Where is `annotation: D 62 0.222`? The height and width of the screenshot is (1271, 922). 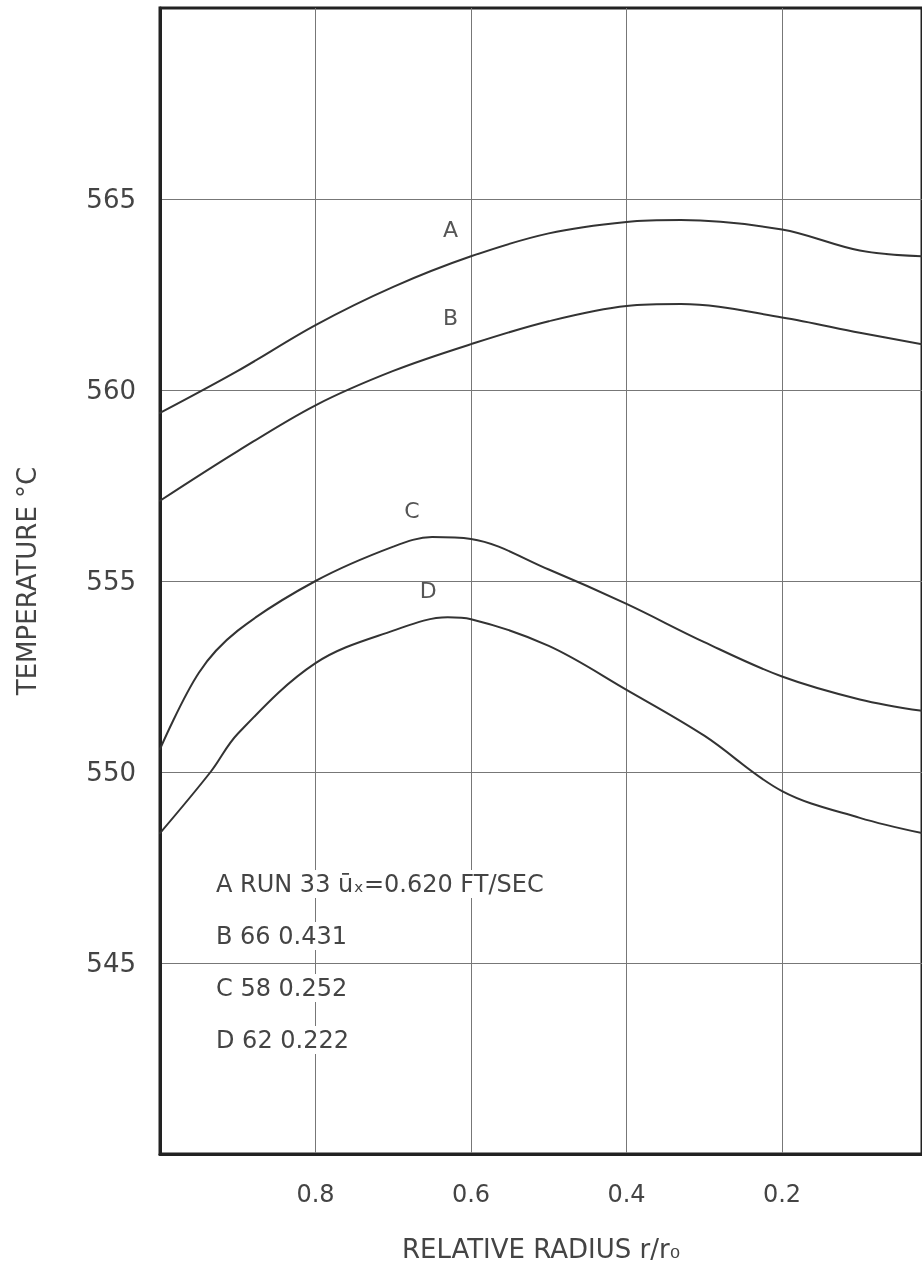 annotation: D 62 0.222 is located at coordinates (282, 1040).